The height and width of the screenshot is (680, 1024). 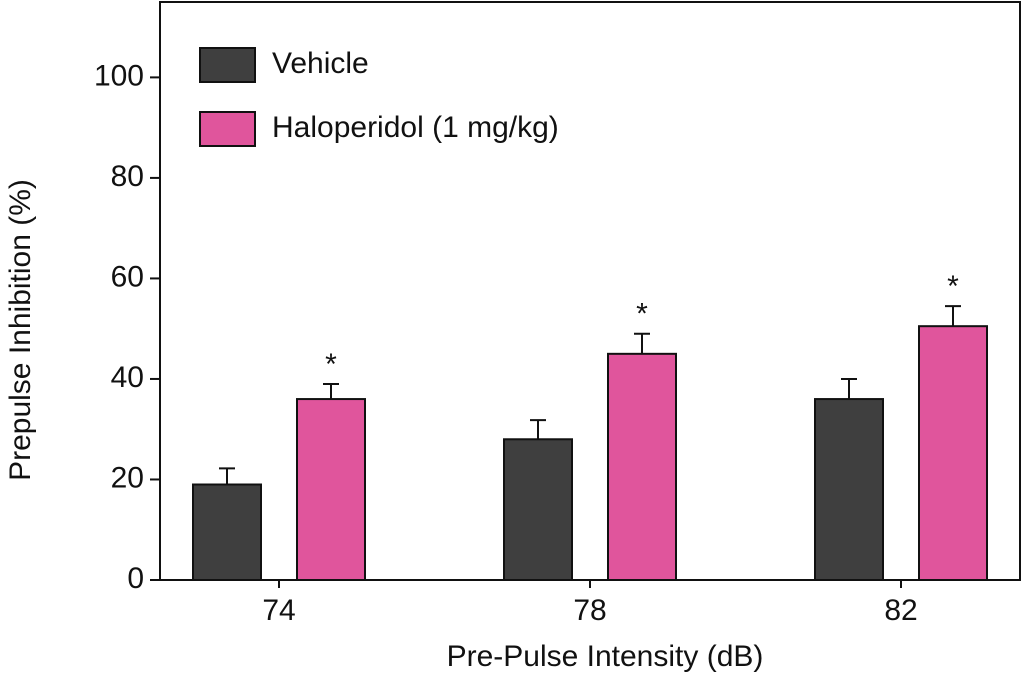 I want to click on y-tick-label: 20, so click(x=127, y=477).